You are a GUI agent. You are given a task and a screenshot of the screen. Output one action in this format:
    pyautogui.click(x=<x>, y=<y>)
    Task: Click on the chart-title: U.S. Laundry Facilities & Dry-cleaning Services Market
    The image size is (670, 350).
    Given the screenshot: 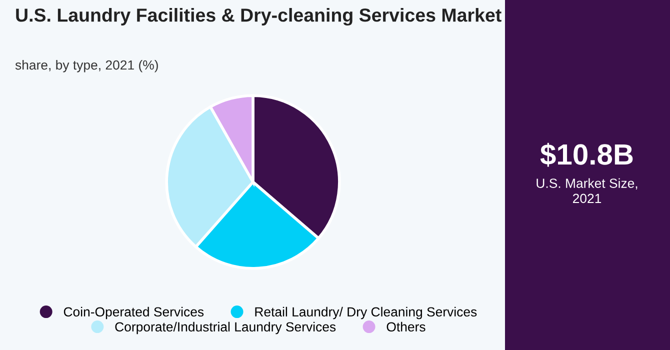 What is the action you would take?
    pyautogui.click(x=259, y=17)
    